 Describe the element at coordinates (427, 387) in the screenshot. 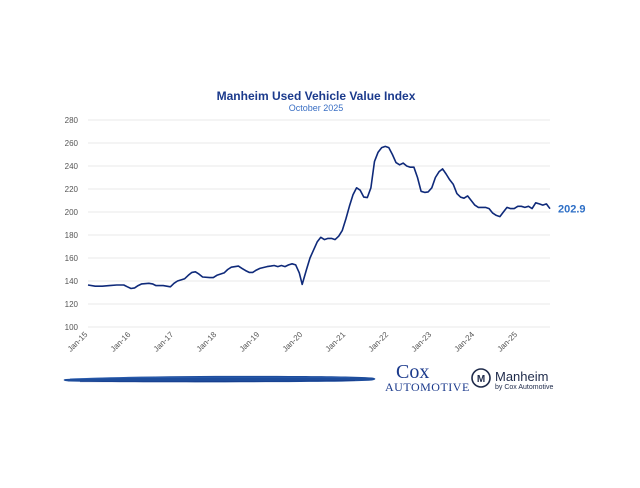

I see `automotive-logo-text: Automotive` at that location.